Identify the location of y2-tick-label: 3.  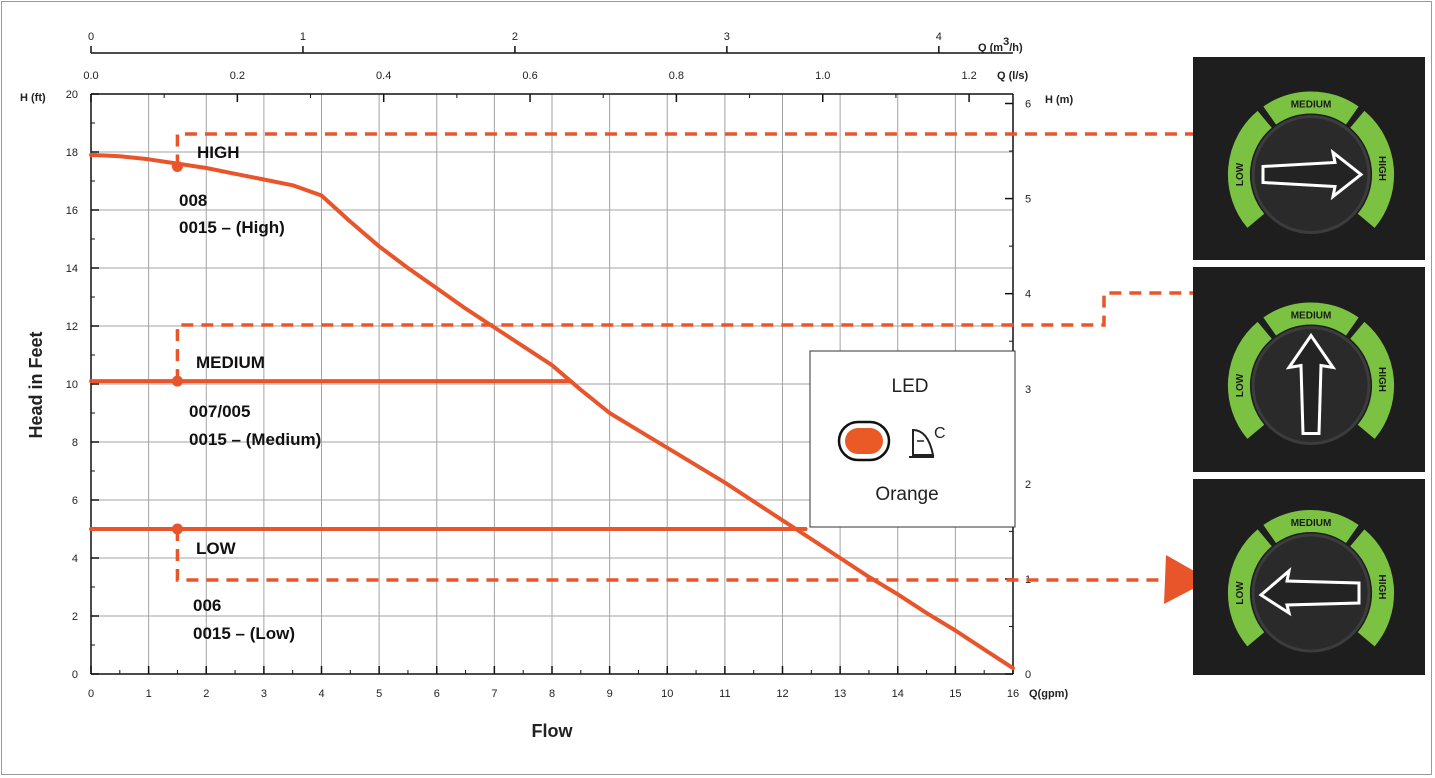
(1028, 390).